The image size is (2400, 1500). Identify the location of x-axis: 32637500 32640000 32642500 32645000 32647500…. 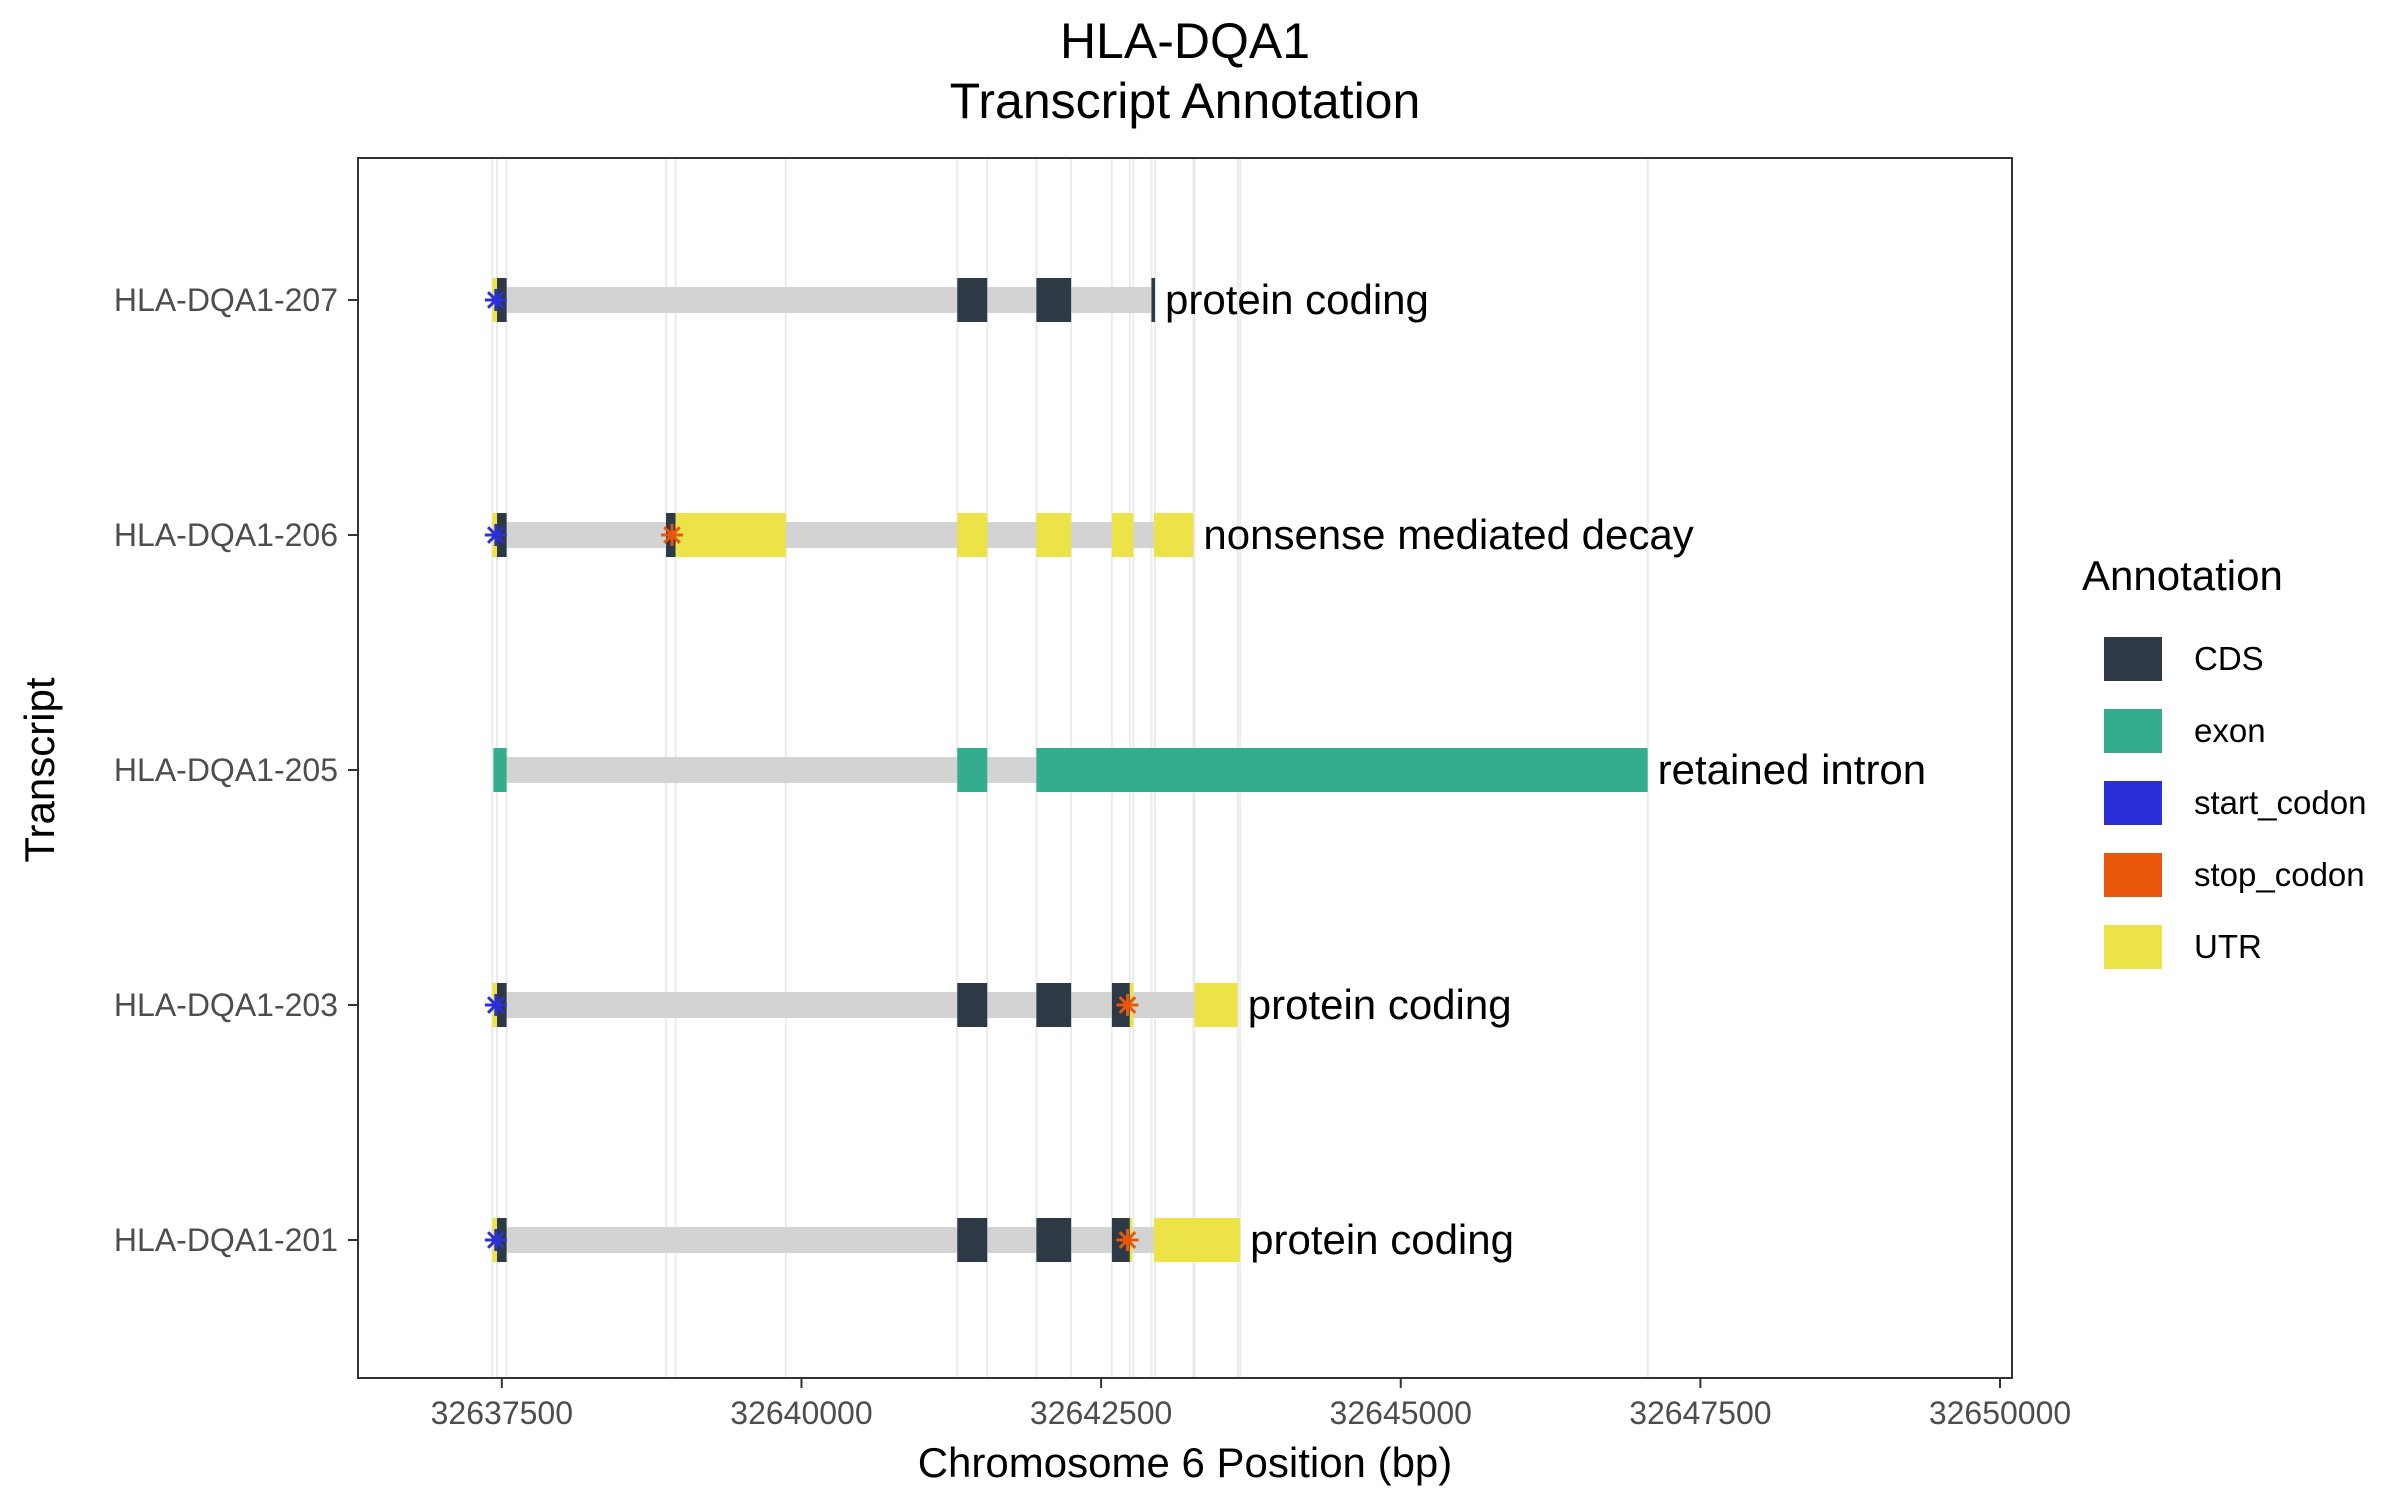
(1251, 1404).